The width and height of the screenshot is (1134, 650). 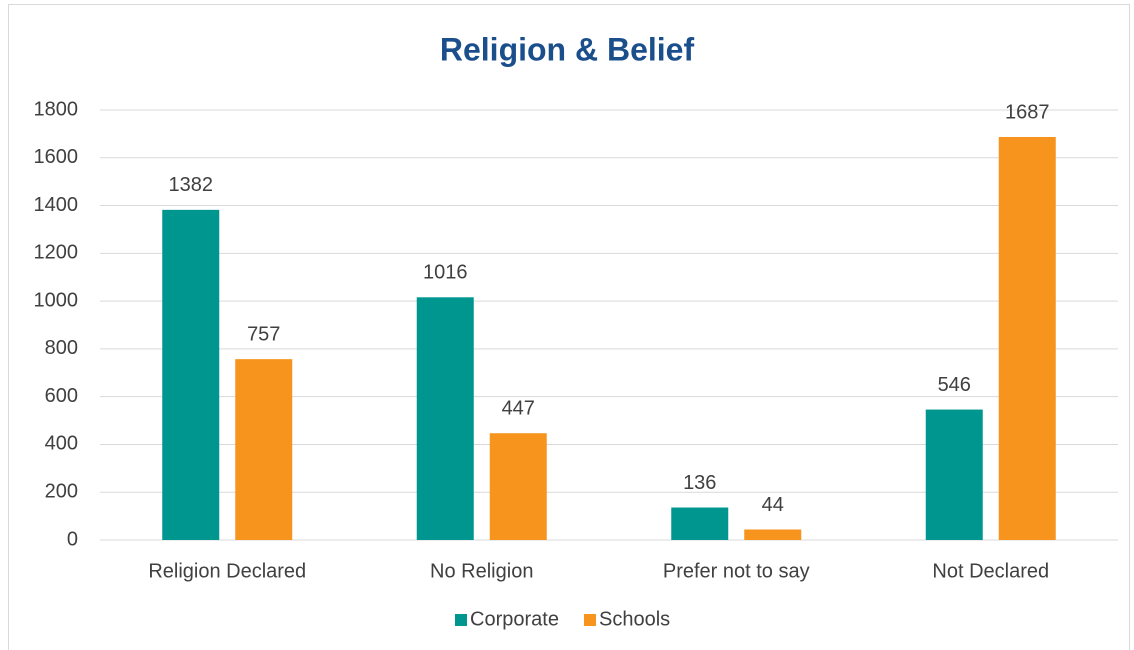 I want to click on data-label: 1382, so click(x=191, y=185).